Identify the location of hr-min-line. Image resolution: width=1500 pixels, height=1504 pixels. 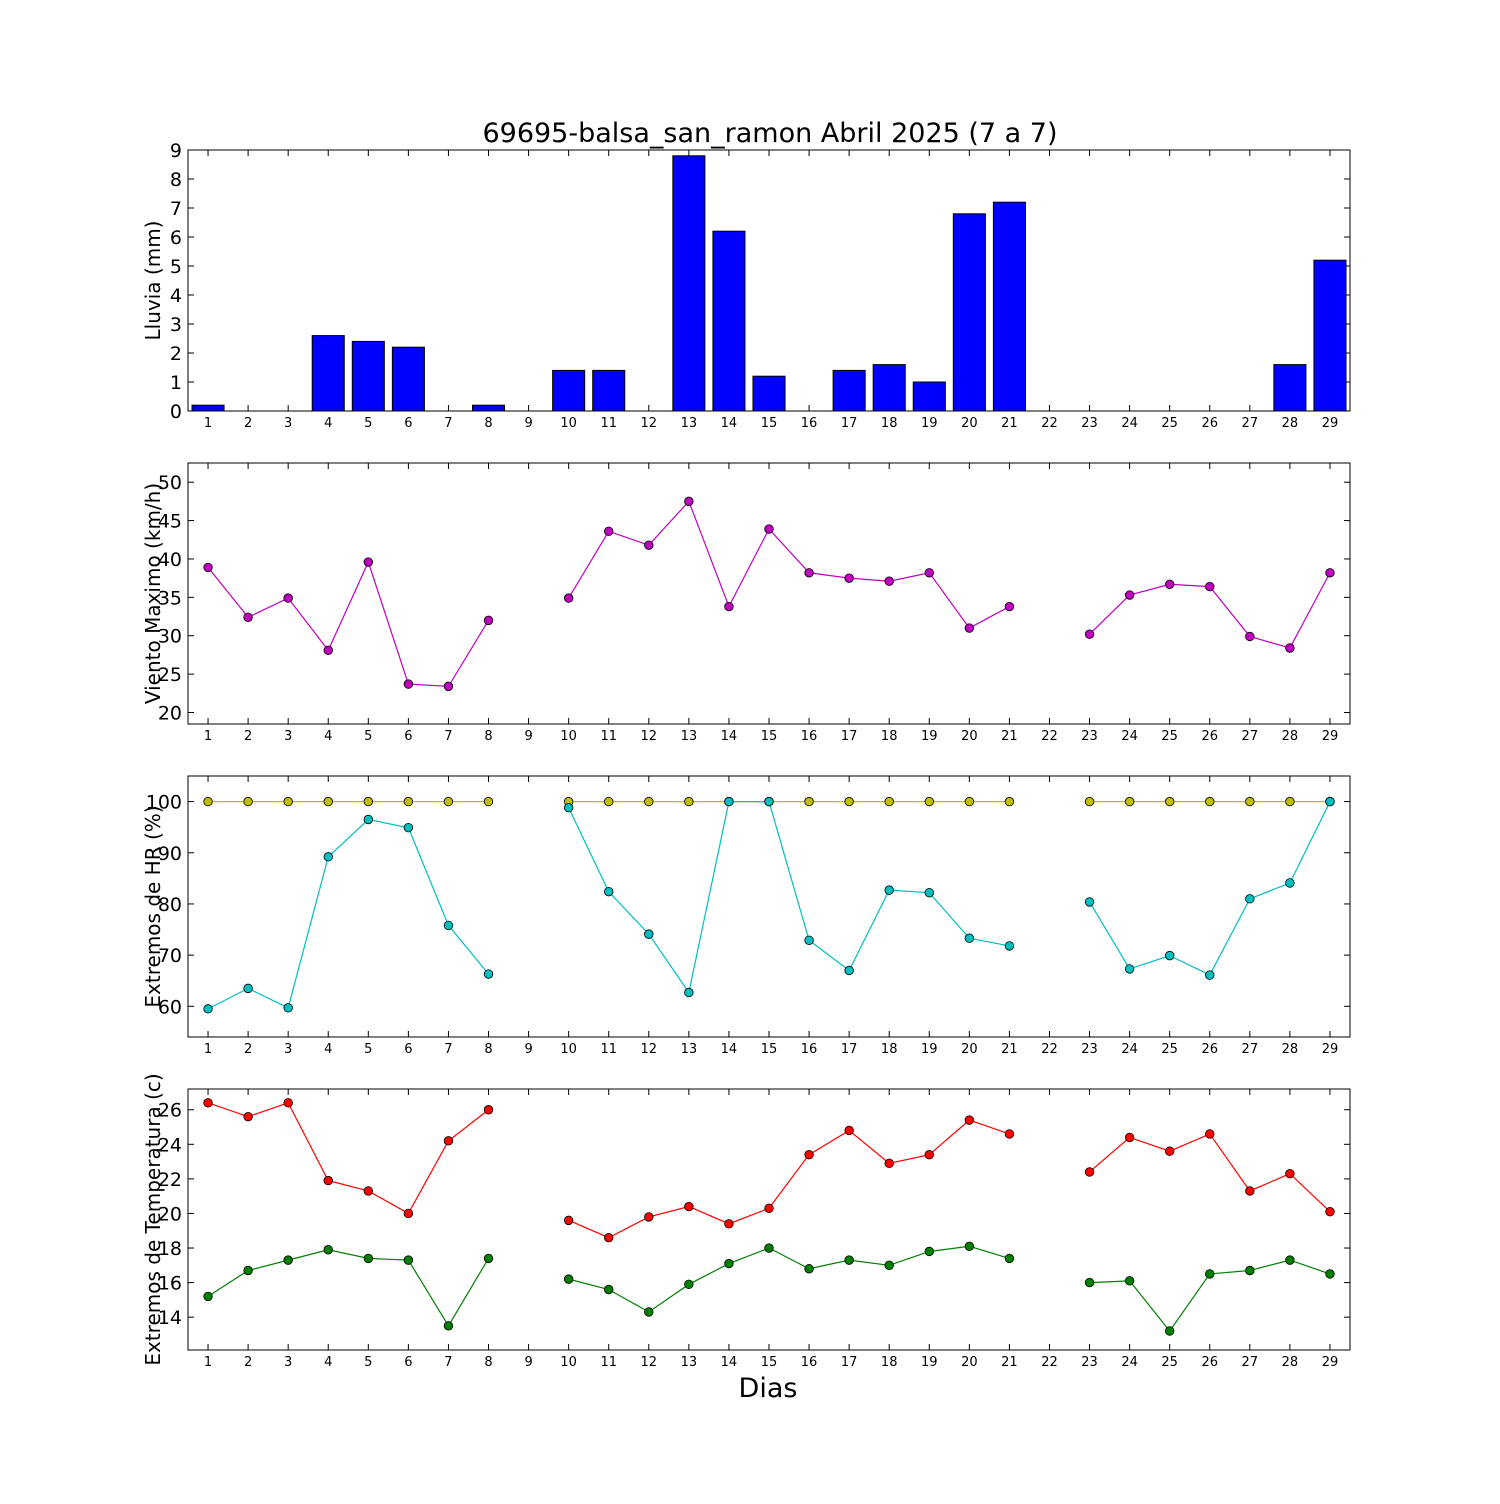
(1210, 888).